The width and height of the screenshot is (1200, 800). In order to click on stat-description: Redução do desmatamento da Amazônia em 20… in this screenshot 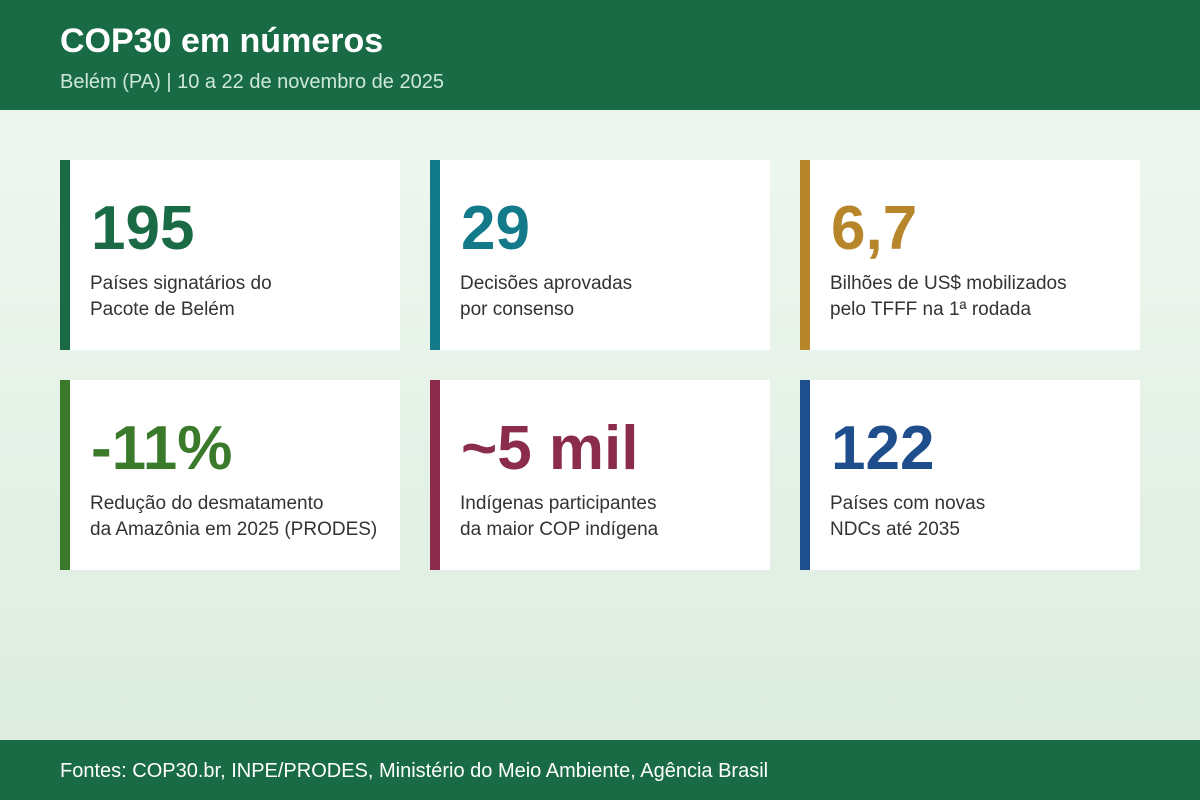, I will do `click(234, 516)`.